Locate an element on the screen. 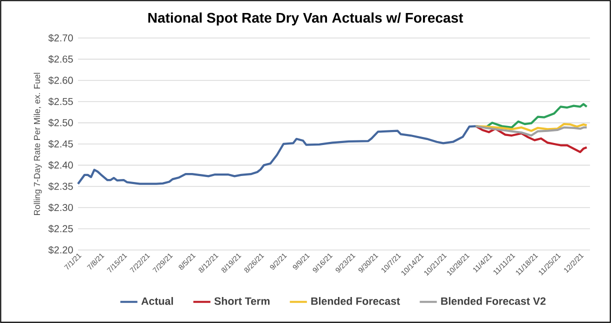  y-tick-label: $2.50 is located at coordinates (60, 122).